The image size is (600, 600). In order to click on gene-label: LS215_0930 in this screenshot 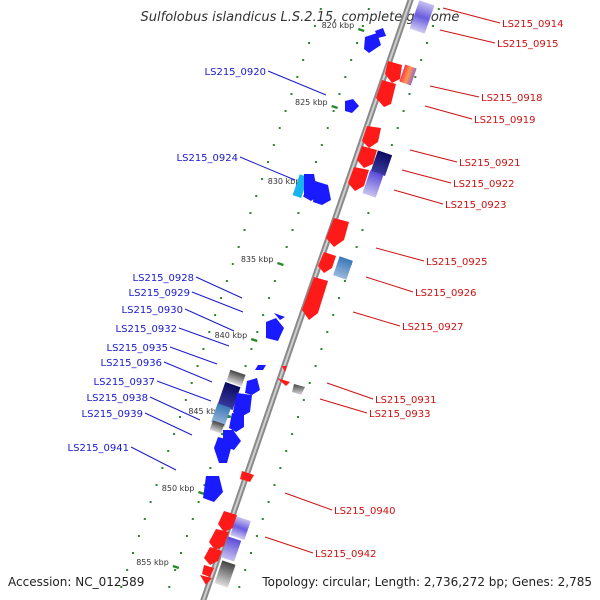, I will do `click(152, 310)`.